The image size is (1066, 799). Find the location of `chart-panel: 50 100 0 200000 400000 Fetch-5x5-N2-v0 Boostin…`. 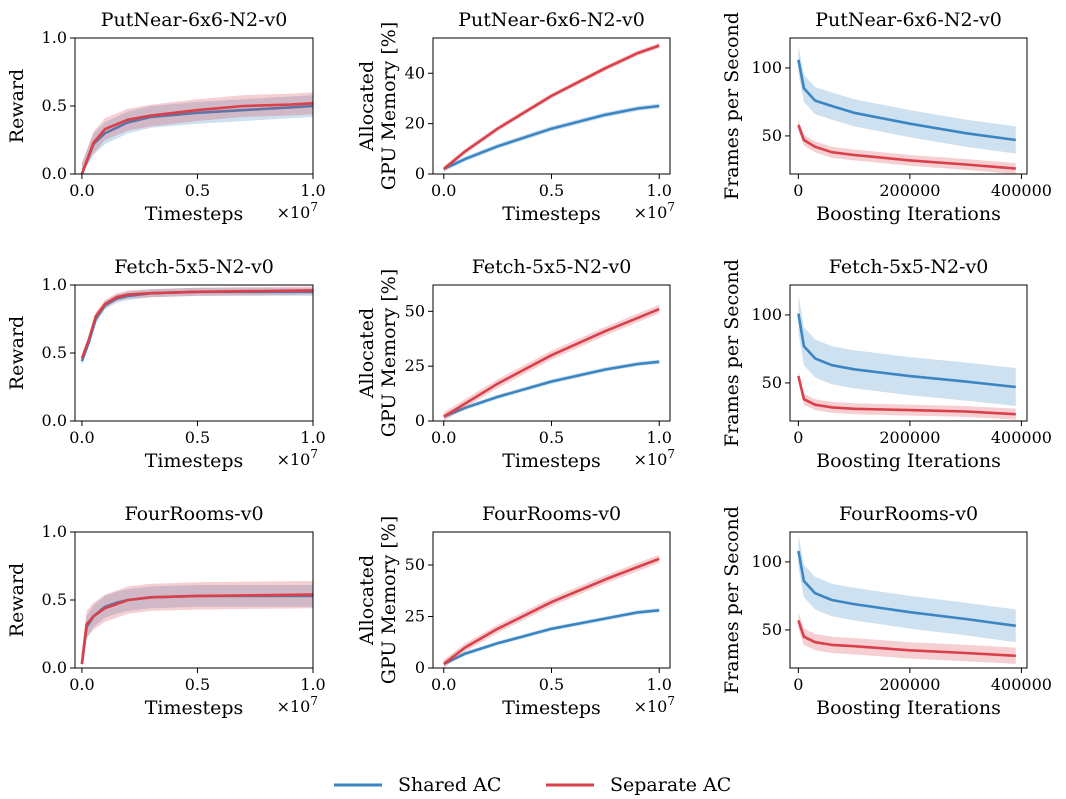

chart-panel: 50 100 0 200000 400000 Fetch-5x5-N2-v0 Boostin… is located at coordinates (886, 364).